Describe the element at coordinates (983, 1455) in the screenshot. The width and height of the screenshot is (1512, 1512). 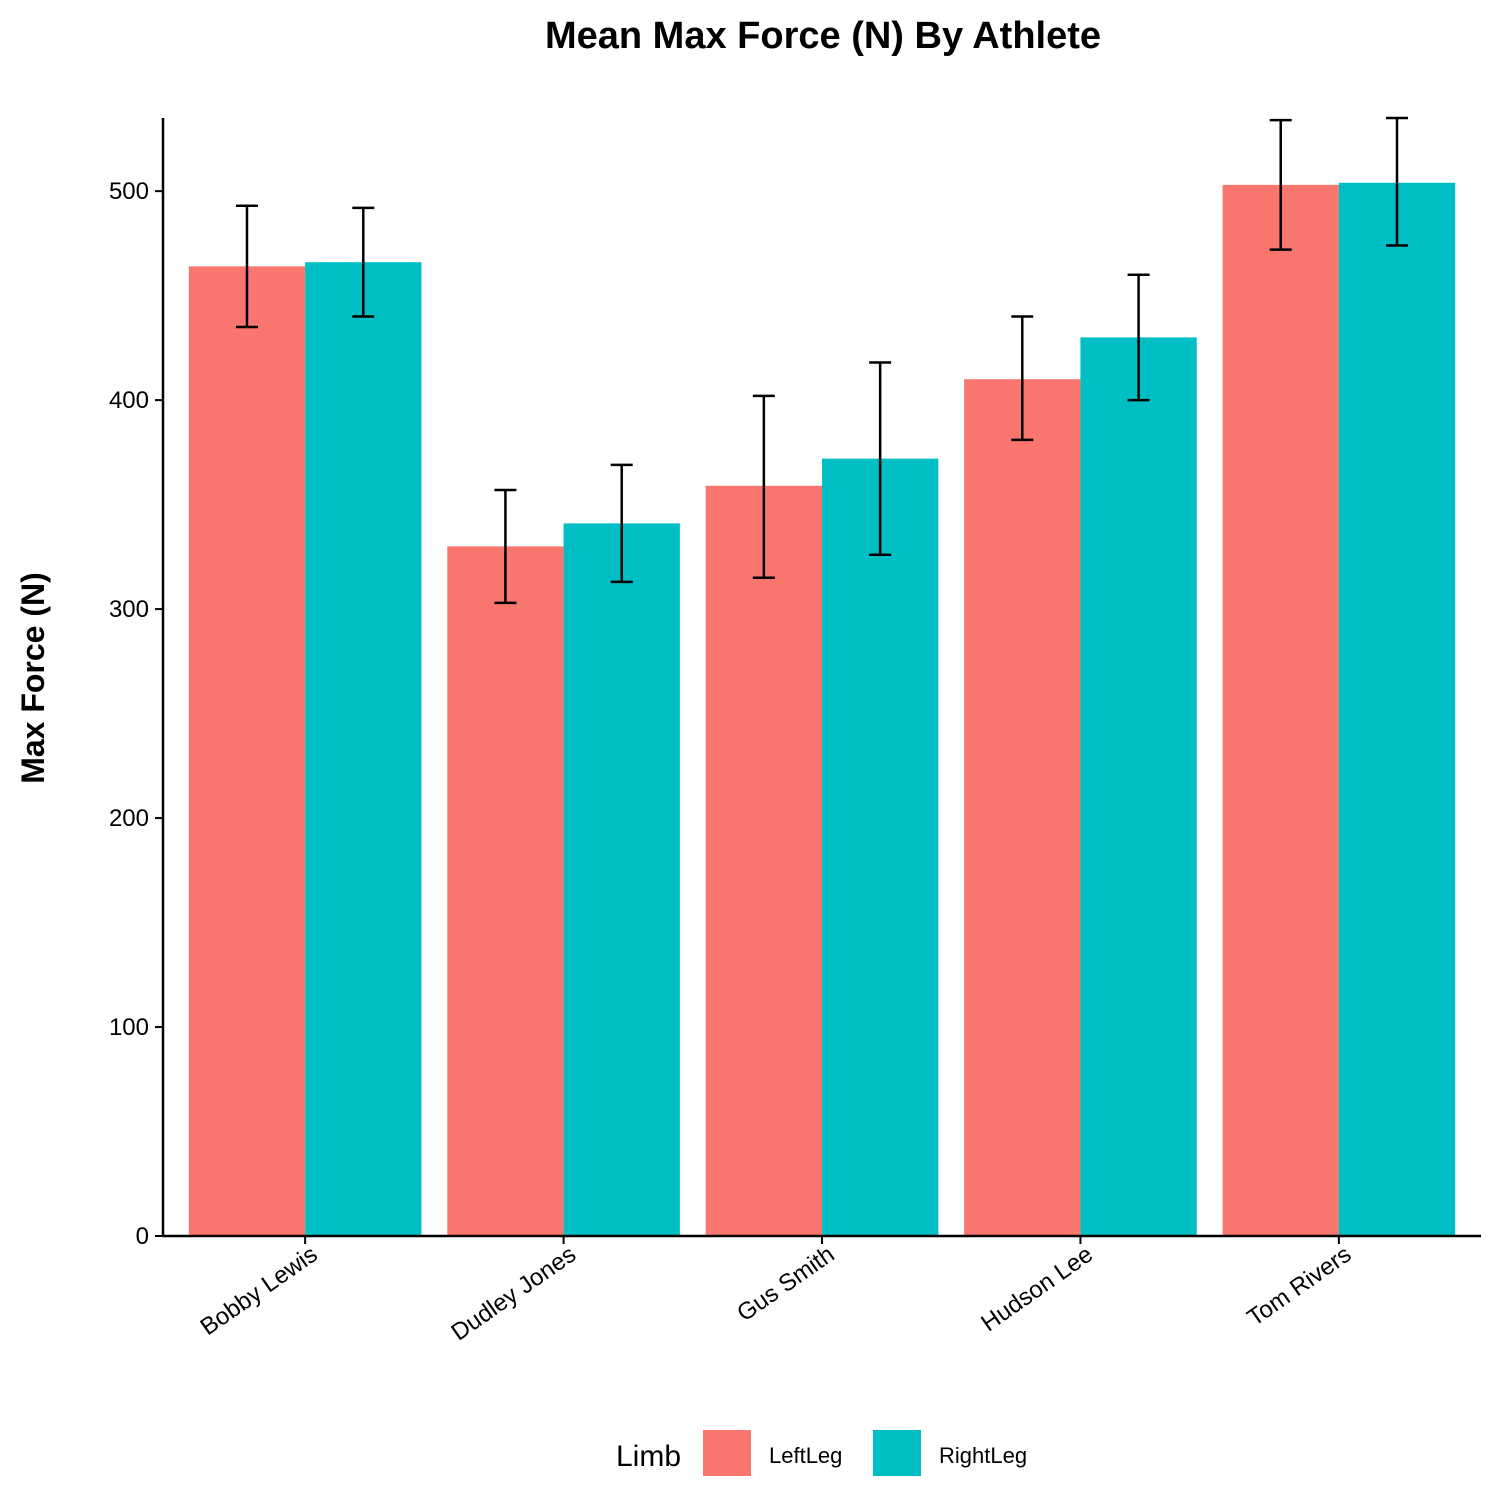
I see `legend-label-rightleg: RightLeg` at that location.